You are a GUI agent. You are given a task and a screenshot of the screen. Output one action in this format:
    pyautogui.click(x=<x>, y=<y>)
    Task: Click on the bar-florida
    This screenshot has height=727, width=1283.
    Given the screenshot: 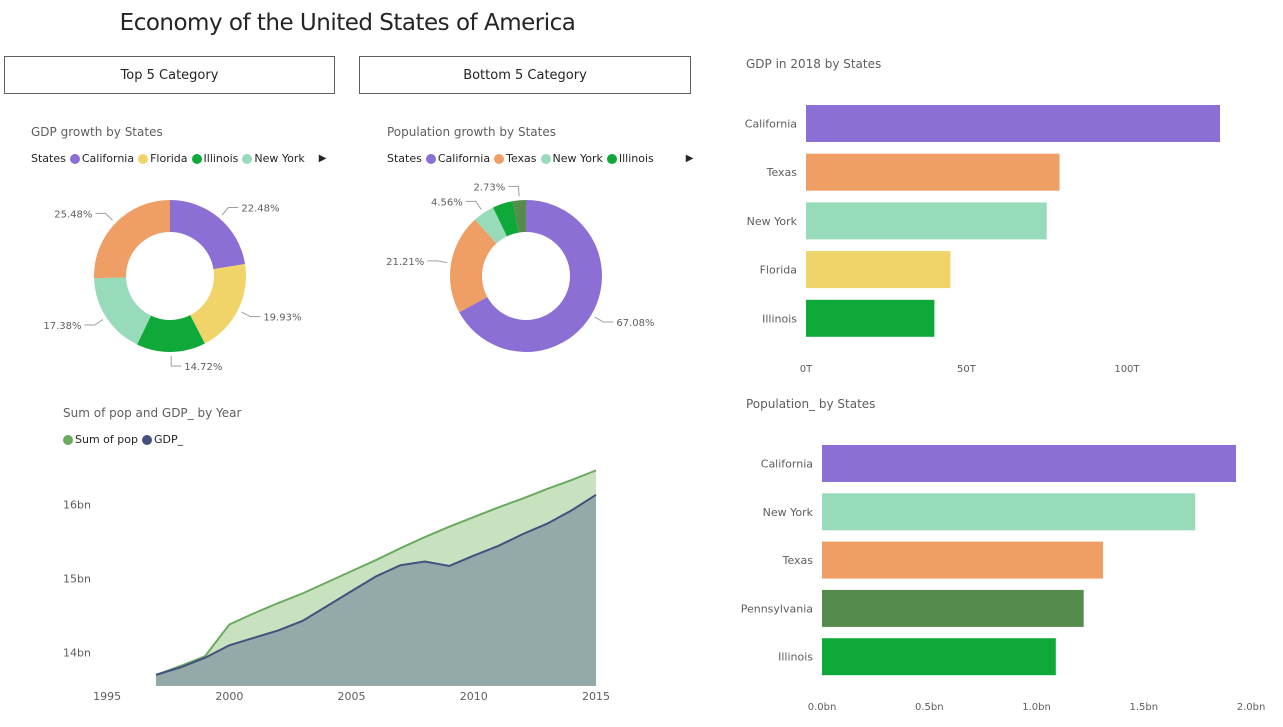 What is the action you would take?
    pyautogui.click(x=878, y=270)
    